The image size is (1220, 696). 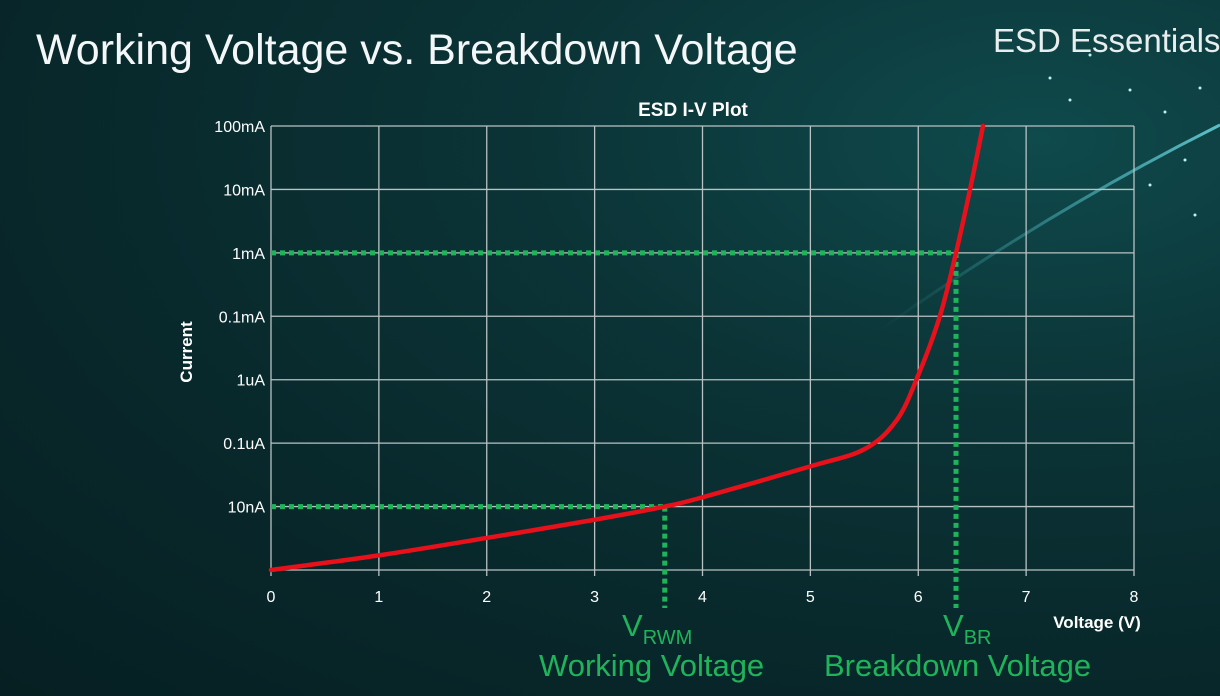 I want to click on x-tick-label: 0, so click(x=271, y=597).